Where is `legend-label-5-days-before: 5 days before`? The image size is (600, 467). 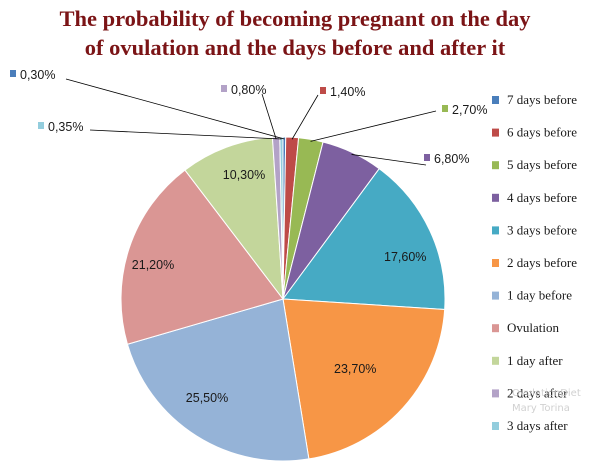 legend-label-5-days-before: 5 days before is located at coordinates (542, 164).